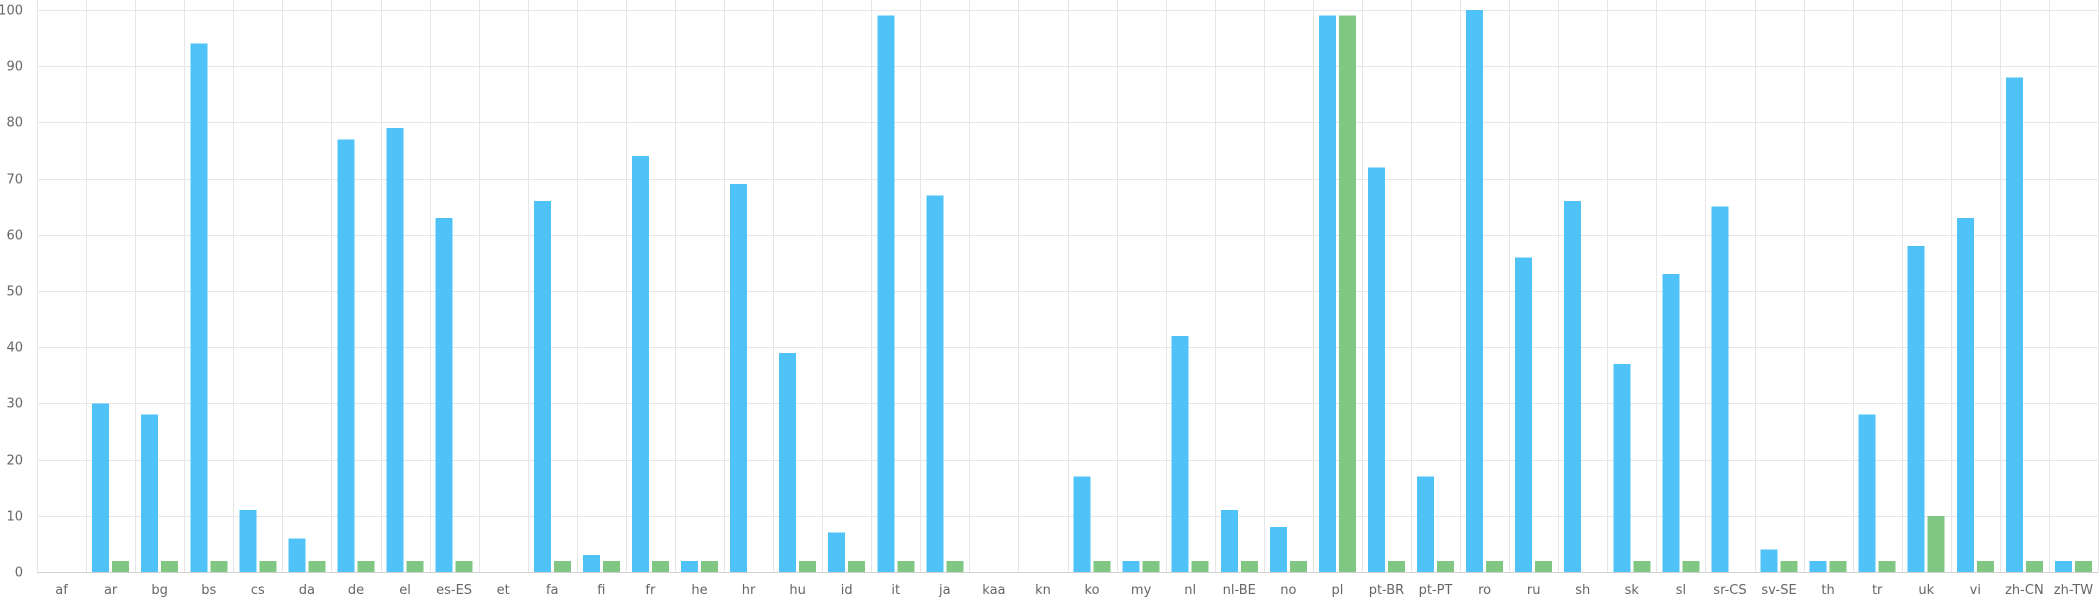 Image resolution: width=2100 pixels, height=600 pixels. Describe the element at coordinates (14, 123) in the screenshot. I see `y-tick-label: 80` at that location.